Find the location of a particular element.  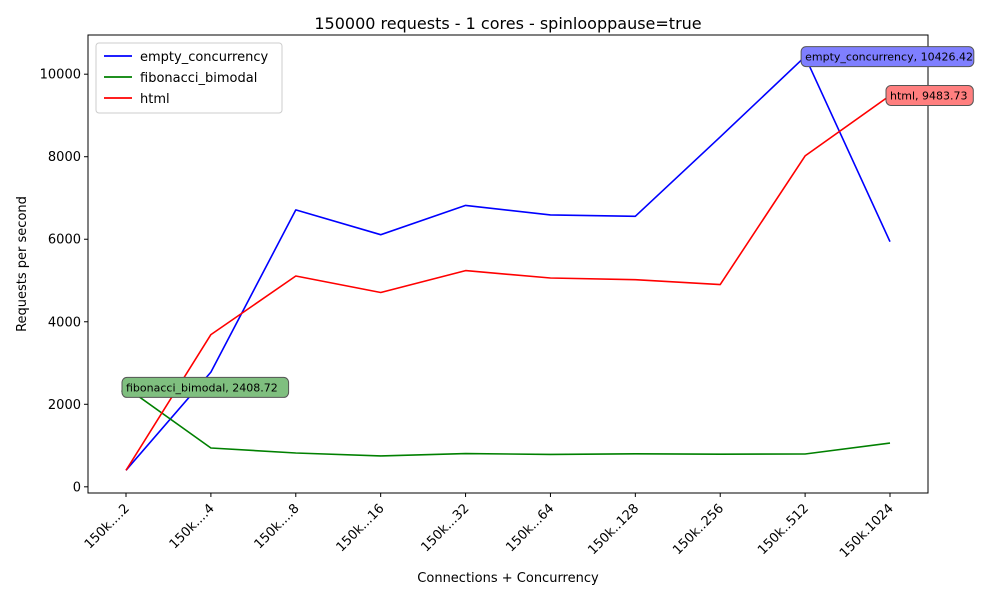

x-tick-label: 150k....2 is located at coordinates (107, 526).